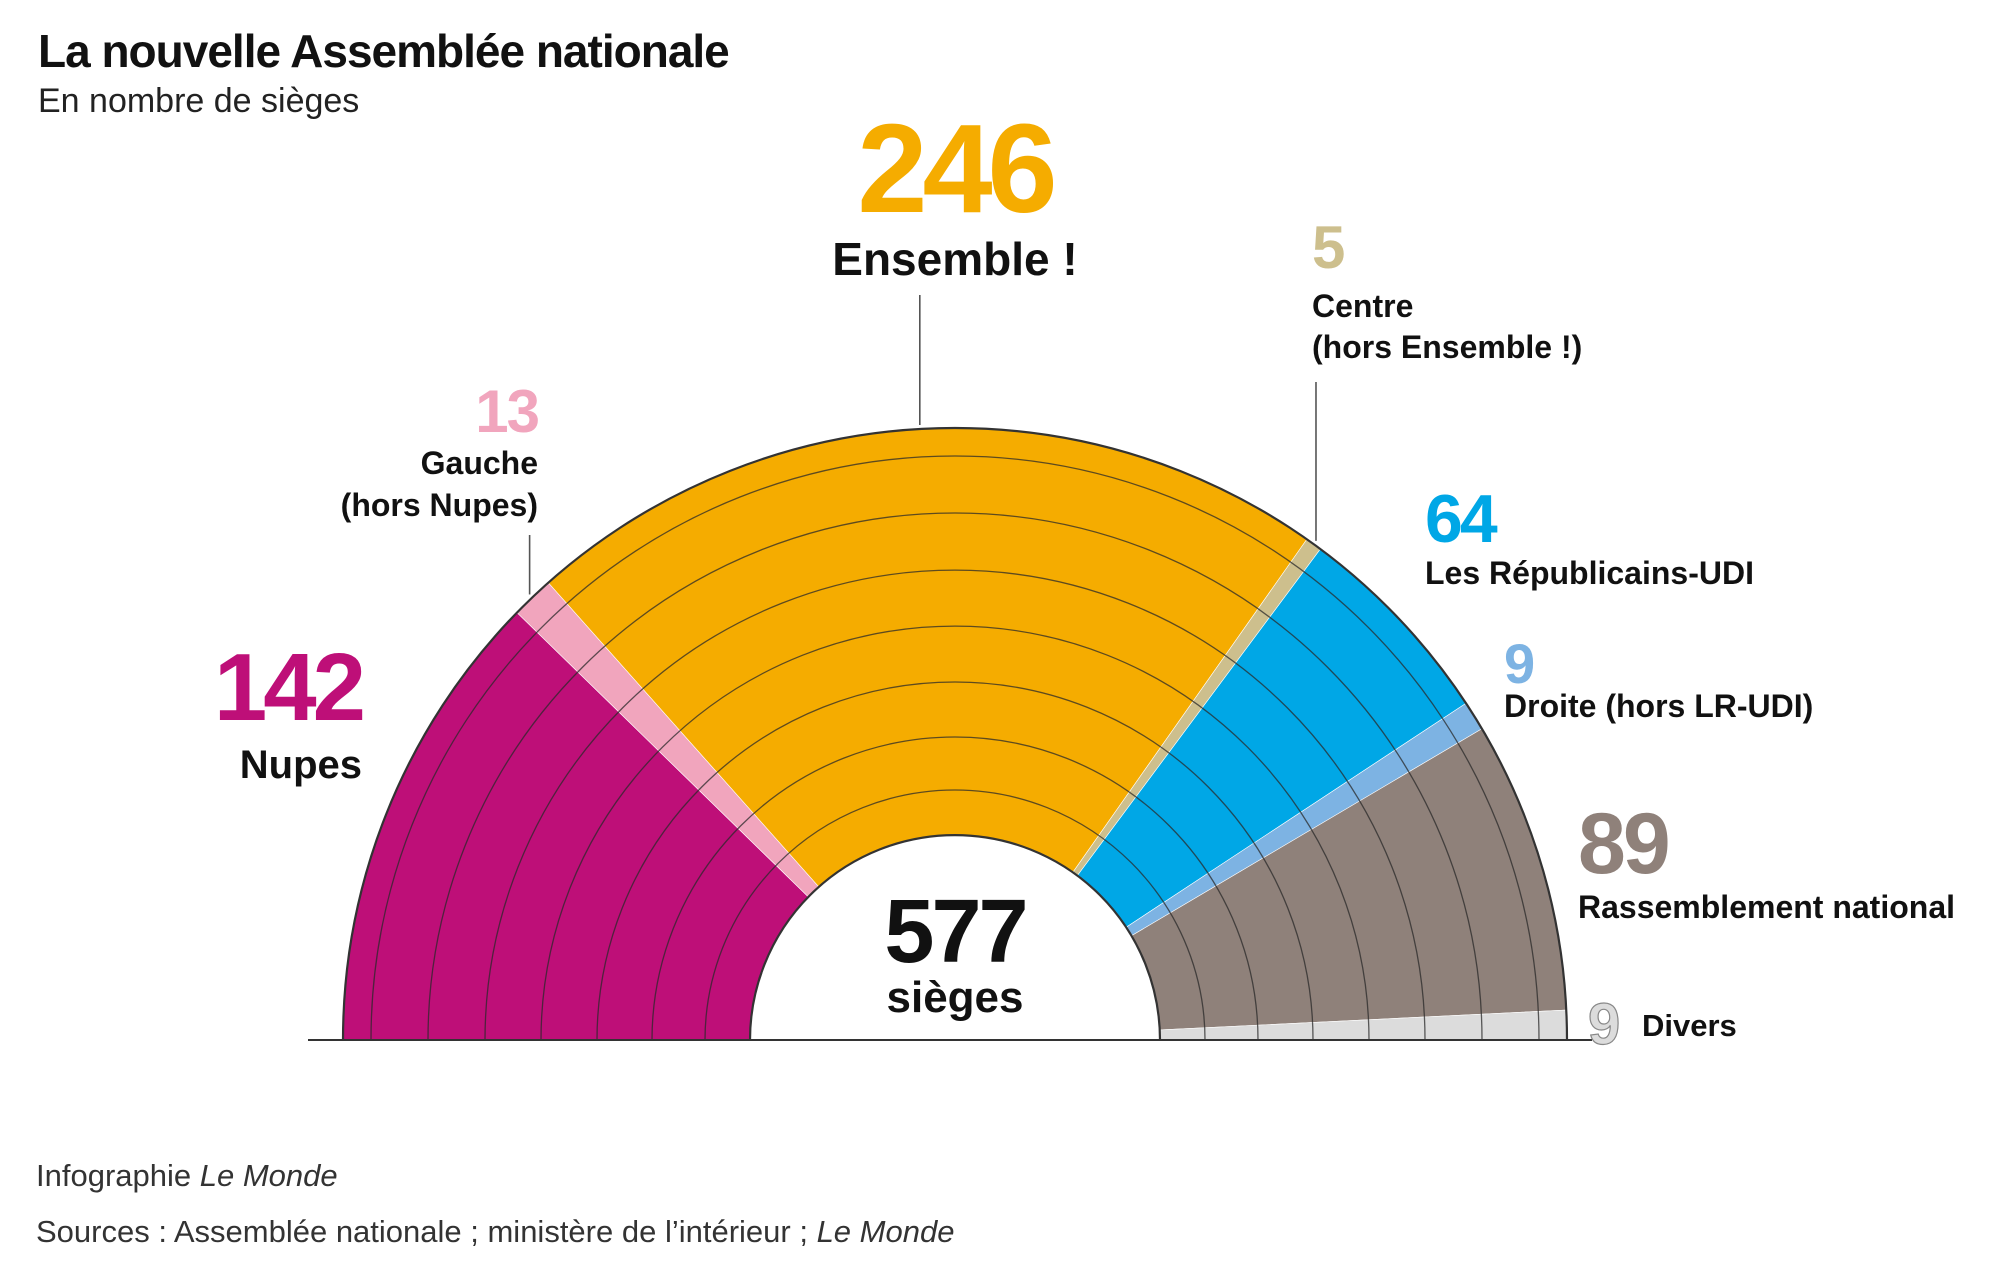 Image resolution: width=2000 pixels, height=1262 pixels. I want to click on party-label-les-republicains-udi: Les Républicains-UDI, so click(1589, 573).